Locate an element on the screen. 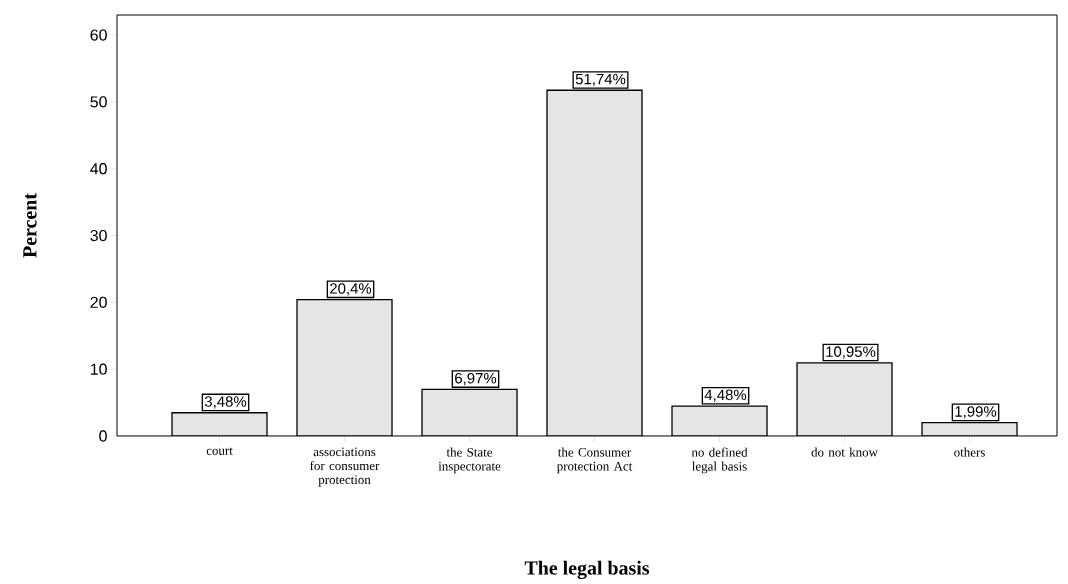 Image resolution: width=1068 pixels, height=584 pixels. data-label: 1,99% is located at coordinates (976, 412).